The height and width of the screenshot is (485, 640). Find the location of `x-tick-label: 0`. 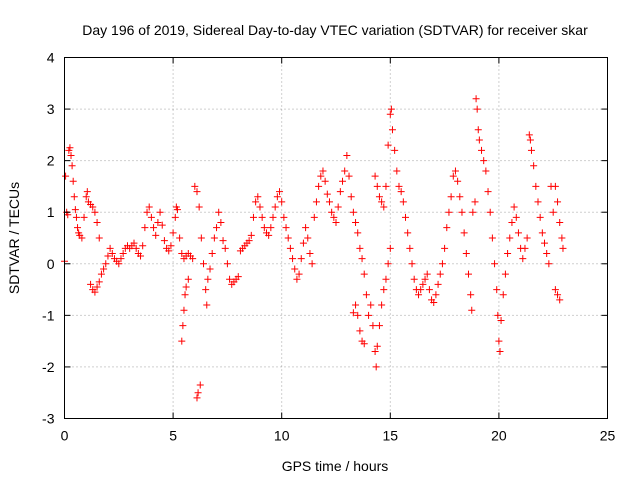

x-tick-label: 0 is located at coordinates (65, 436).